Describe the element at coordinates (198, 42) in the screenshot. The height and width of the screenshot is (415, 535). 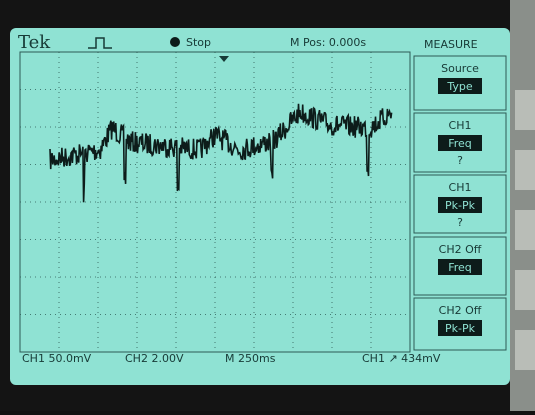
I see `status: Stop` at that location.